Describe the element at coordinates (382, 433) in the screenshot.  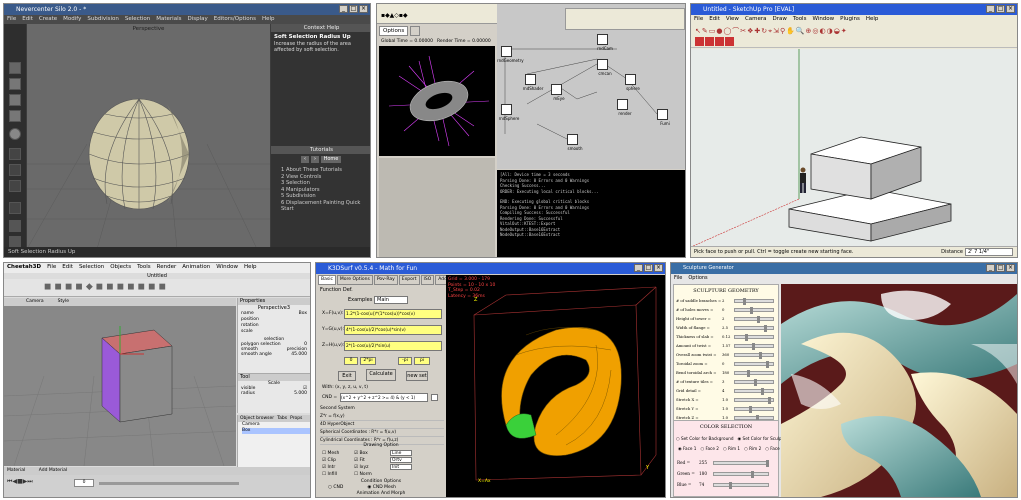
I see `system-item: Spherical Coordinates : R*r = f(u,v)` at that location.